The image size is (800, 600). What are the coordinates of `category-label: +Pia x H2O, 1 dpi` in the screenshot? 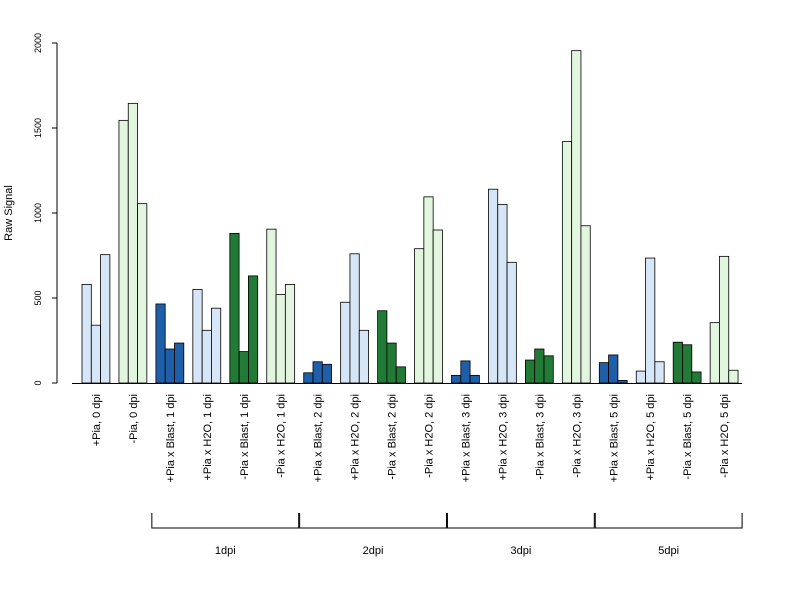 It's located at (208, 437).